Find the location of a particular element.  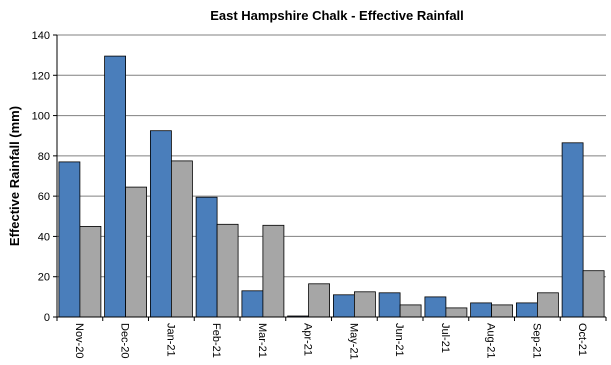

x-tick-label: Jun-21 is located at coordinates (399, 340).